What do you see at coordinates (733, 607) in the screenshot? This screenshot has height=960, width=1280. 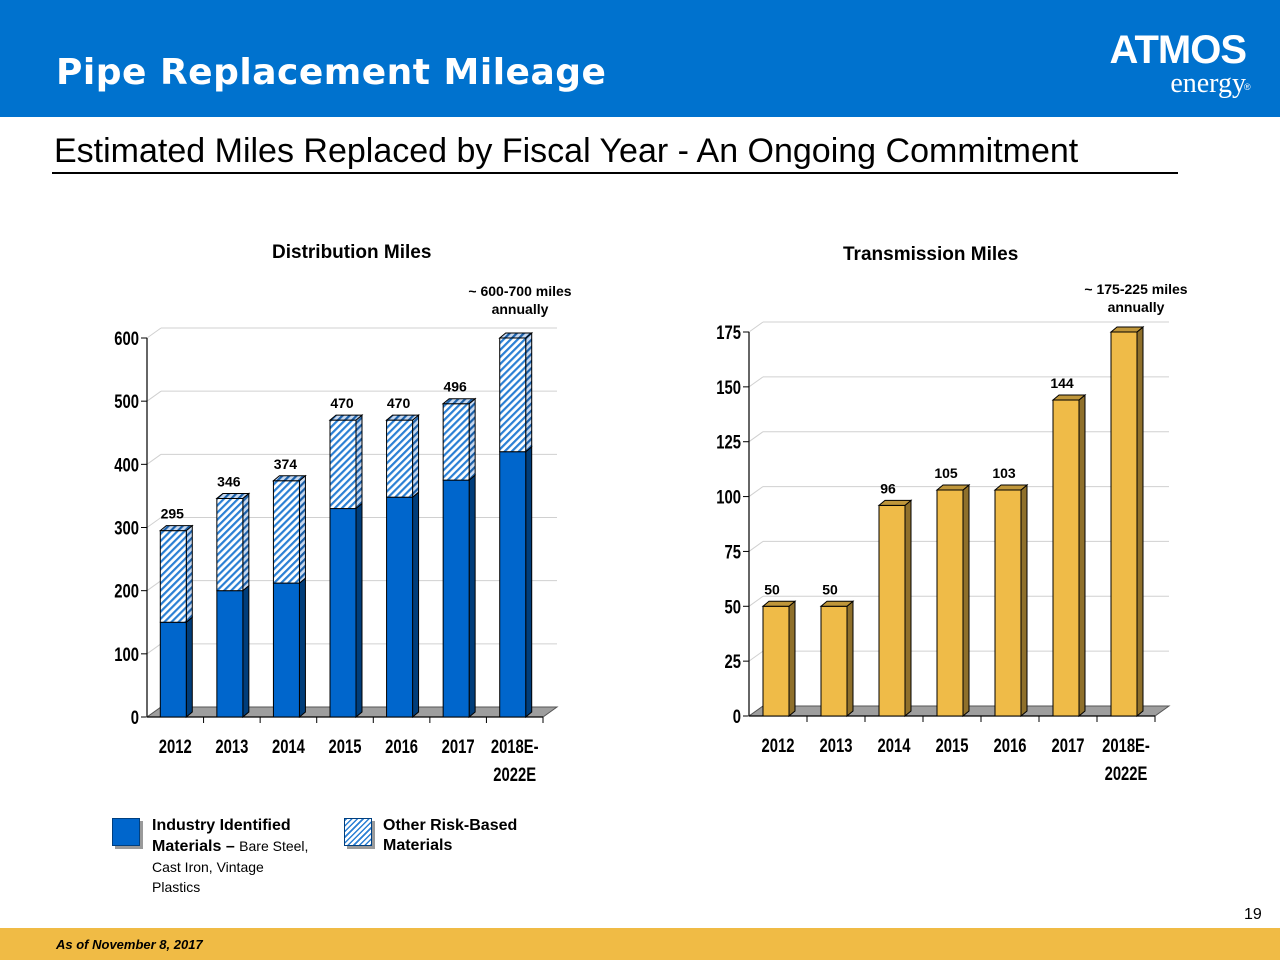 I see `y-tick-label: 50` at bounding box center [733, 607].